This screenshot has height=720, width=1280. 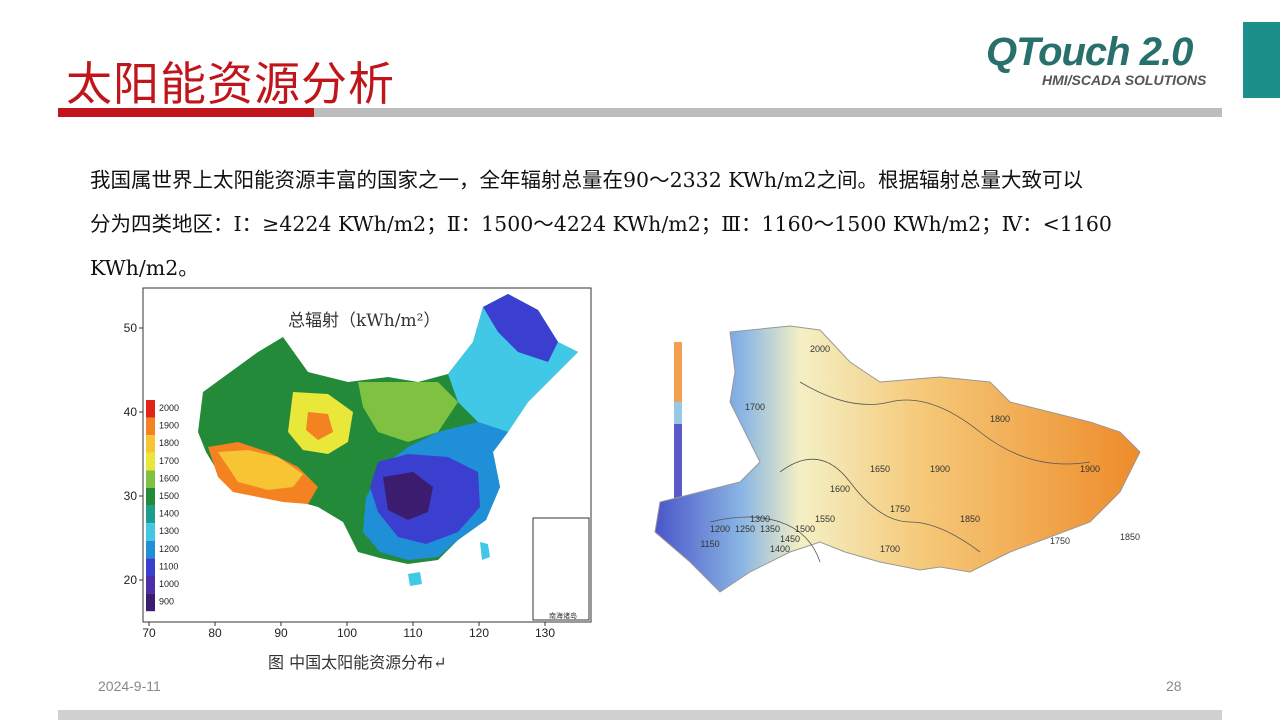 I want to click on x-axis-ticks: 70 80 90 100 110 120 130, so click(x=348, y=631).